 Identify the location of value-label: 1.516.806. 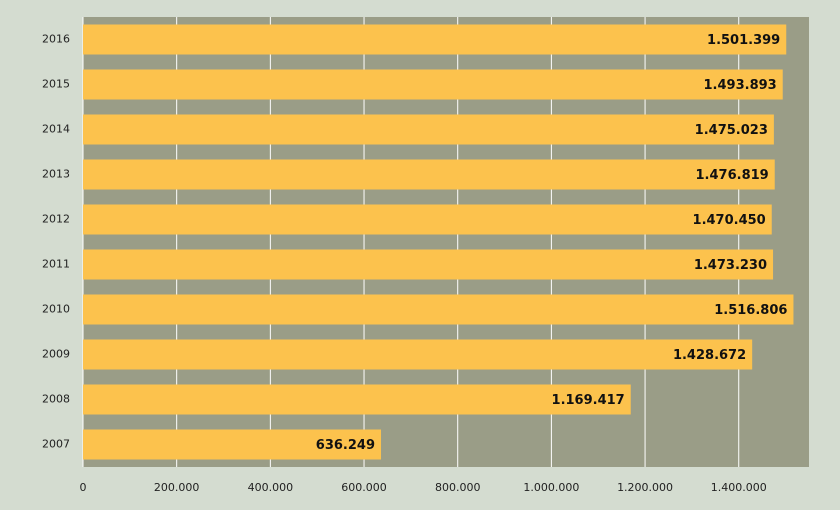
(750, 310).